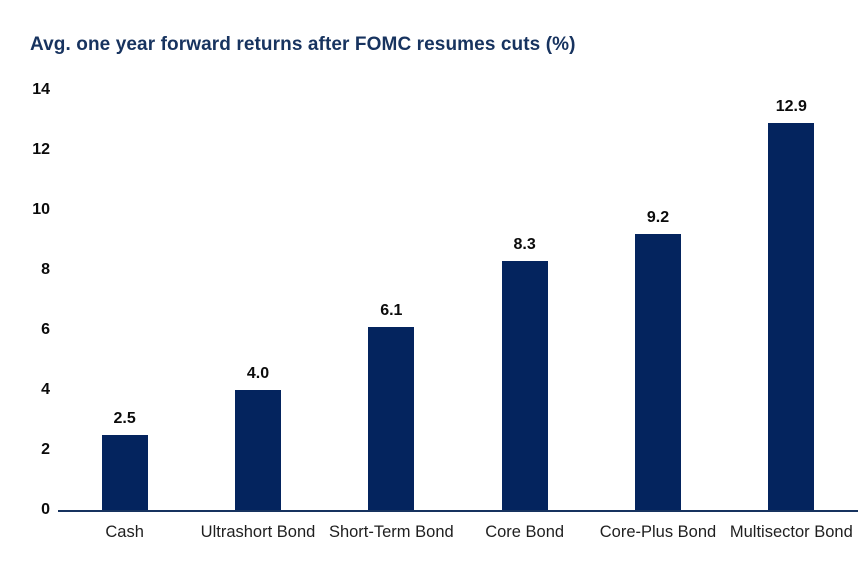 This screenshot has width=867, height=585. What do you see at coordinates (41, 149) in the screenshot?
I see `y-tick-label: 12` at bounding box center [41, 149].